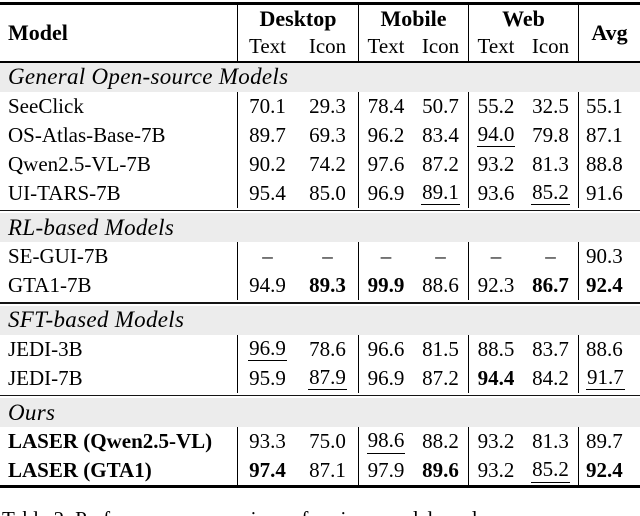  What do you see at coordinates (320, 3) in the screenshot?
I see `table-top-rule` at bounding box center [320, 3].